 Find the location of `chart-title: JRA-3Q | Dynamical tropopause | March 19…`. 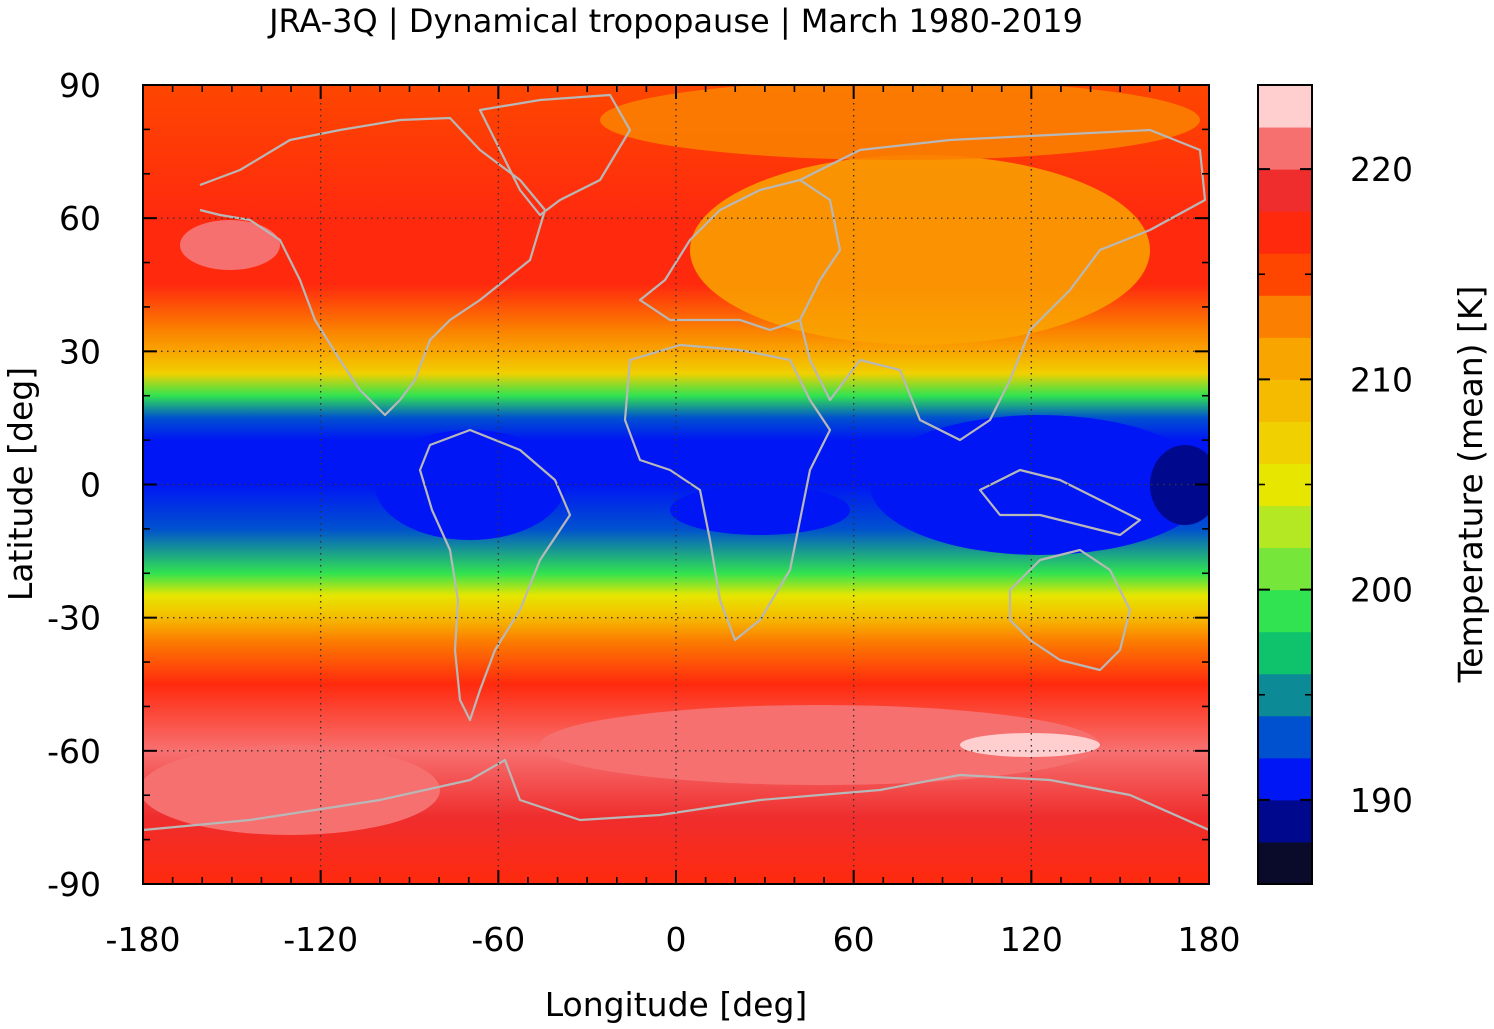

chart-title: JRA-3Q | Dynamical tropopause | March 19… is located at coordinates (675, 21).